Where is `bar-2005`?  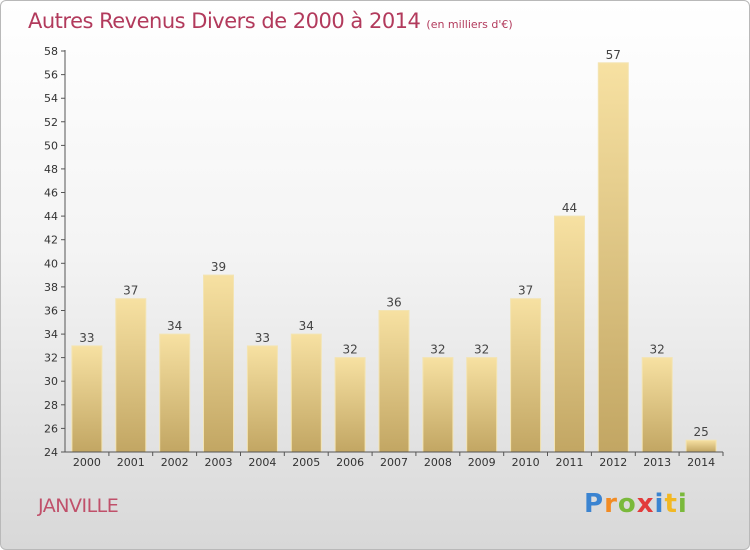 bar-2005 is located at coordinates (306, 393).